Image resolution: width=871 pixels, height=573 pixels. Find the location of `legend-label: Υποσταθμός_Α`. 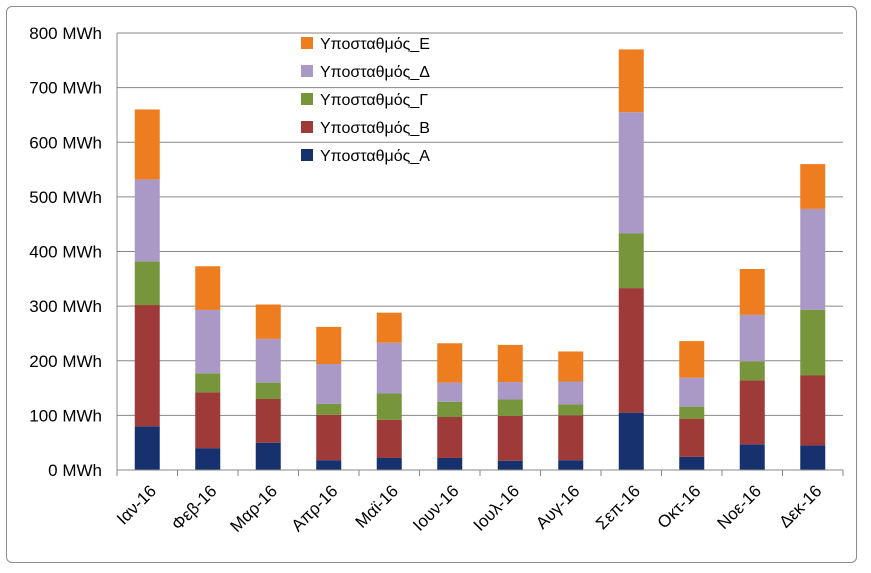

legend-label: Υποσταθμός_Α is located at coordinates (375, 156).